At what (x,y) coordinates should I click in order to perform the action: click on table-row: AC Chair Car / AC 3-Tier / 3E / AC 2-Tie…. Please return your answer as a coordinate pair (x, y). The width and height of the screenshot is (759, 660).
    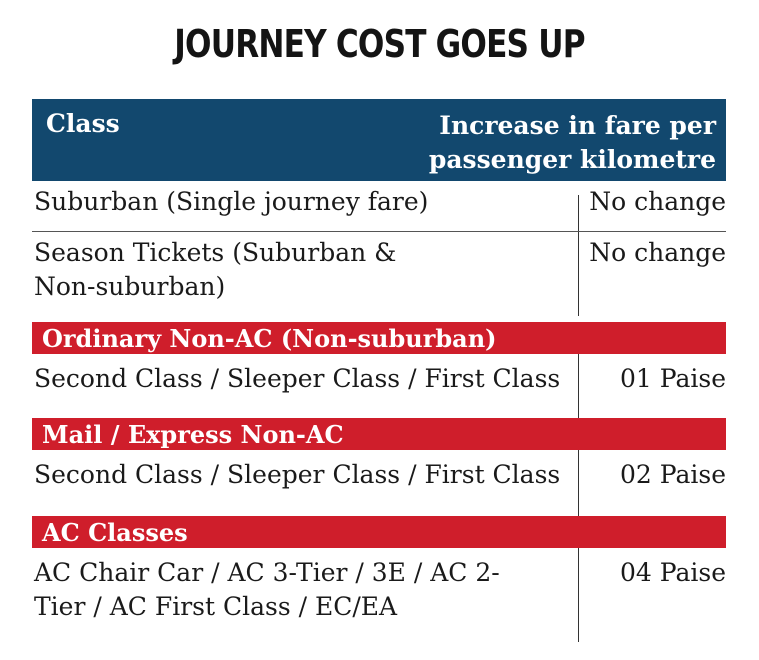
    Looking at the image, I should click on (379, 595).